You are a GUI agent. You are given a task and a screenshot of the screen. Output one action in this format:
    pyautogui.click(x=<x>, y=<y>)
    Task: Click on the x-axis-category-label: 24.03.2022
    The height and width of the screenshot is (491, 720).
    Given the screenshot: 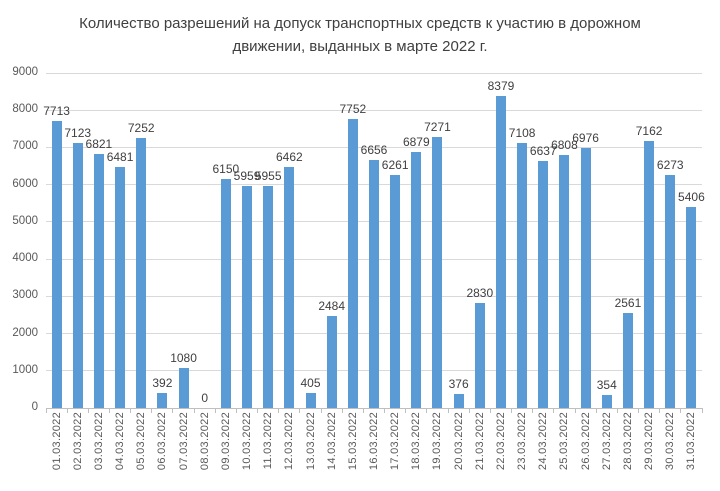 What is the action you would take?
    pyautogui.click(x=543, y=451)
    